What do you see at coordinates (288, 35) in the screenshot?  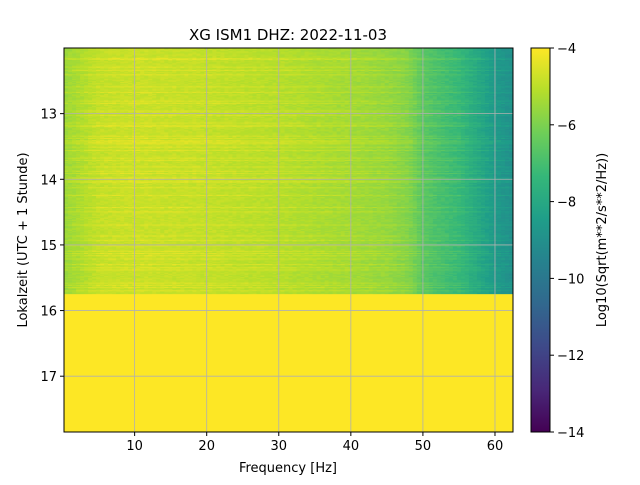 I see `chart-title: XG ISM1 DHZ: 2022-11-03` at bounding box center [288, 35].